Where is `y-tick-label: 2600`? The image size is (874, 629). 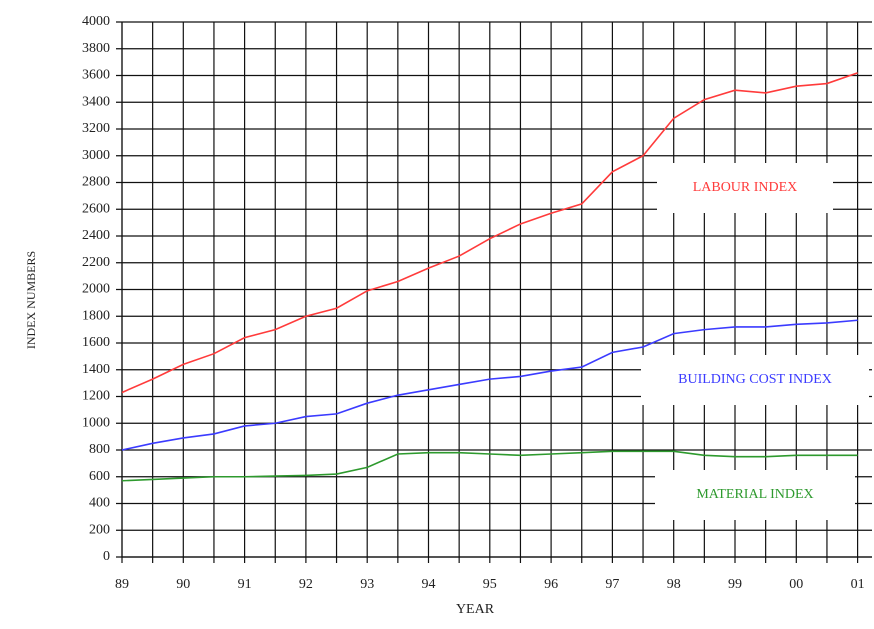 y-tick-label: 2600 is located at coordinates (96, 208).